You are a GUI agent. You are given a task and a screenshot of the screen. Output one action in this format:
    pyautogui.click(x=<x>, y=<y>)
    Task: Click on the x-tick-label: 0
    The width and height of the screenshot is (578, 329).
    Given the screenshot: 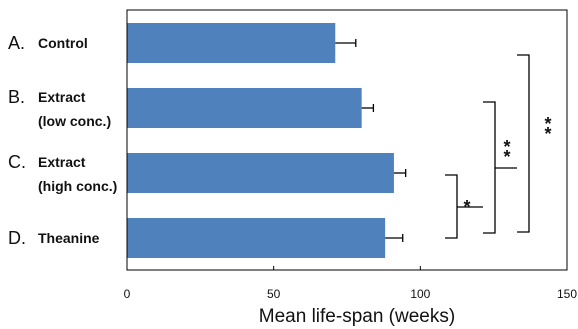 What is the action you would take?
    pyautogui.click(x=127, y=294)
    